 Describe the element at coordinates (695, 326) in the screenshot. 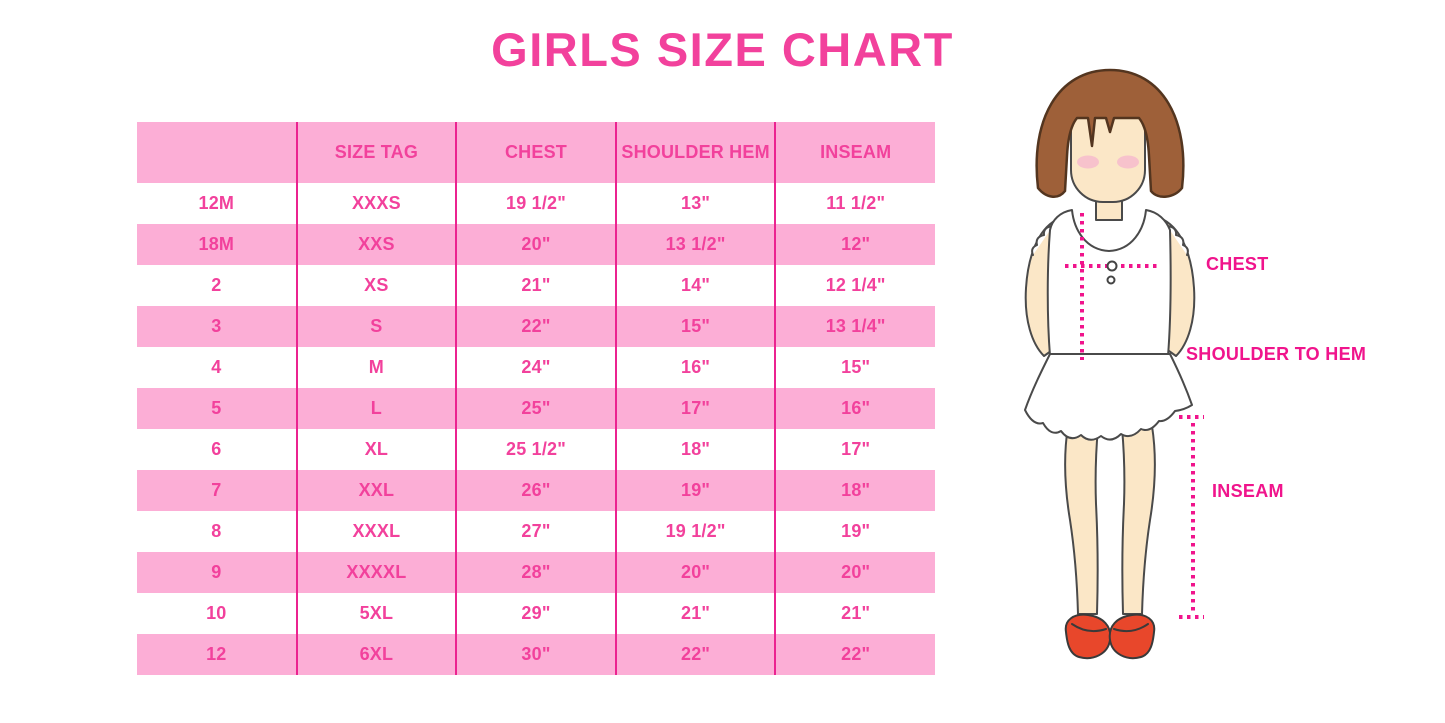

I see `shoulder-hem-cell: 15"` at that location.